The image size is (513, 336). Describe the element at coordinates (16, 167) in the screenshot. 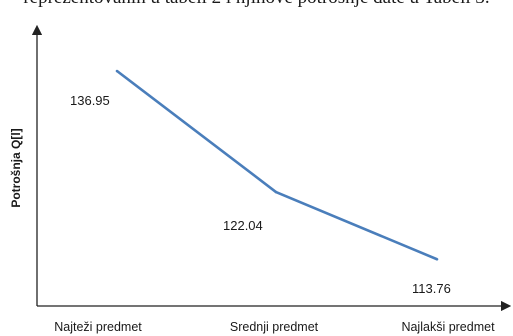

I see `y-axis-title: Potrošnja Q[l]` at that location.